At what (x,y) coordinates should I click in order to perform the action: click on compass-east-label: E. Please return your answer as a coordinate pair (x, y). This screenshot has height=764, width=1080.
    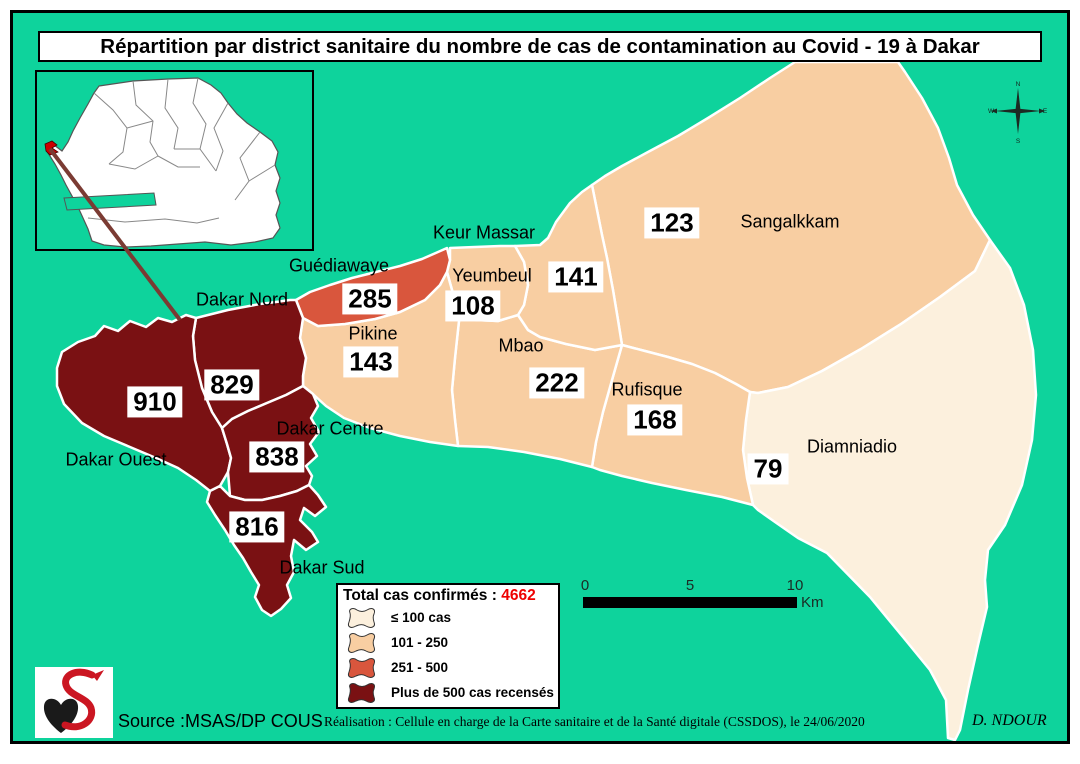
    Looking at the image, I should click on (1045, 111).